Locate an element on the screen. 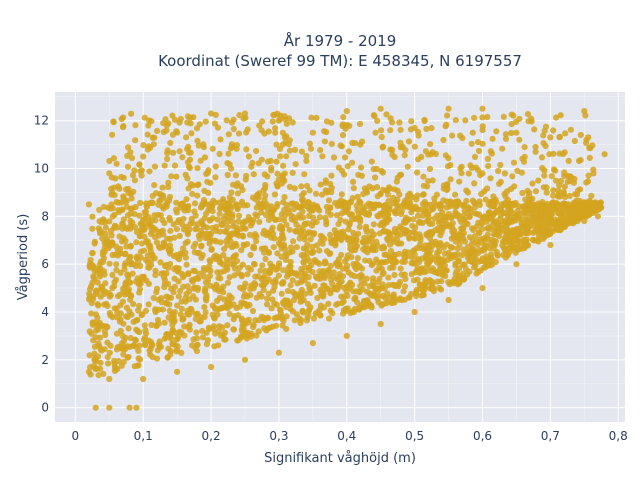 This screenshot has height=480, width=640. x-tick-label: 0,2 is located at coordinates (211, 436).